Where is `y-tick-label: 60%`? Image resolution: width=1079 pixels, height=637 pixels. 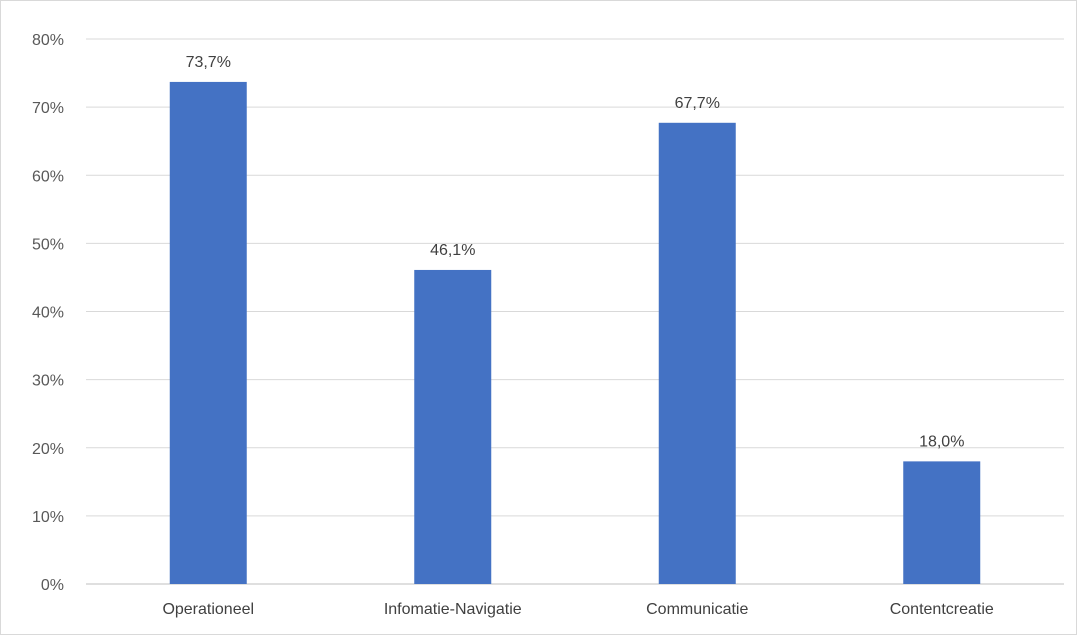
y-tick-label: 60% is located at coordinates (48, 176).